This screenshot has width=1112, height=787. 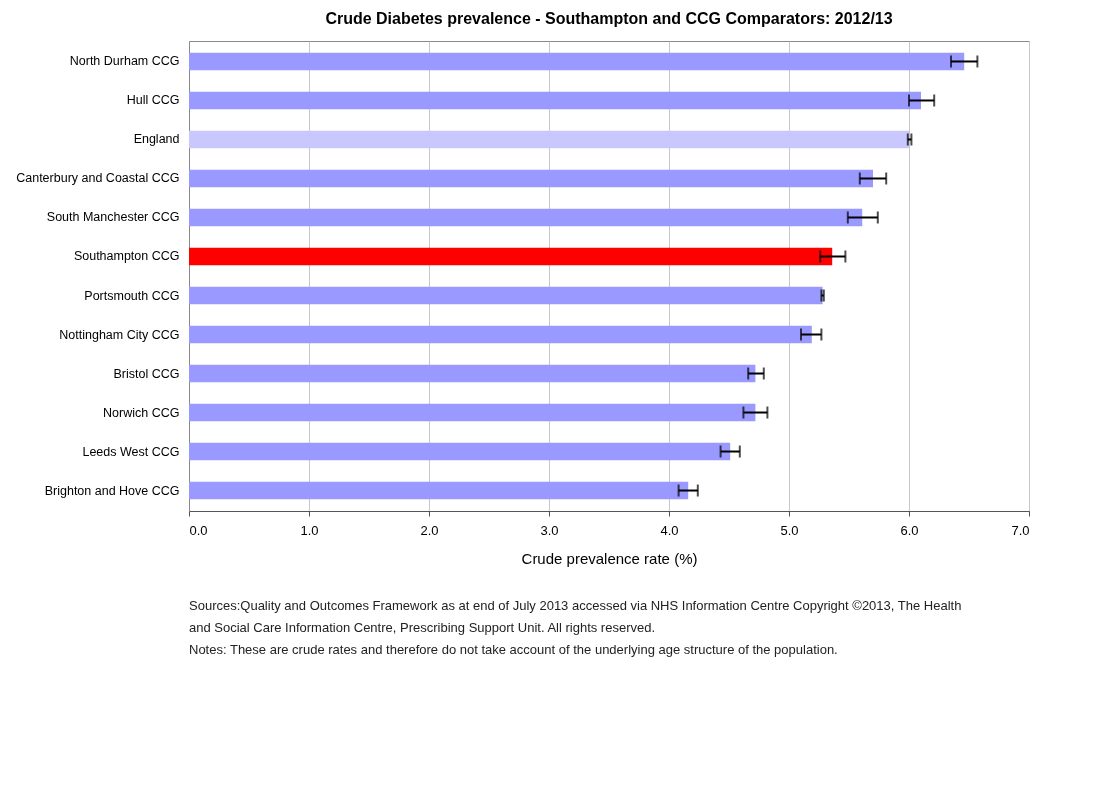 I want to click on x-tick-label: 0.0, so click(x=198, y=530).